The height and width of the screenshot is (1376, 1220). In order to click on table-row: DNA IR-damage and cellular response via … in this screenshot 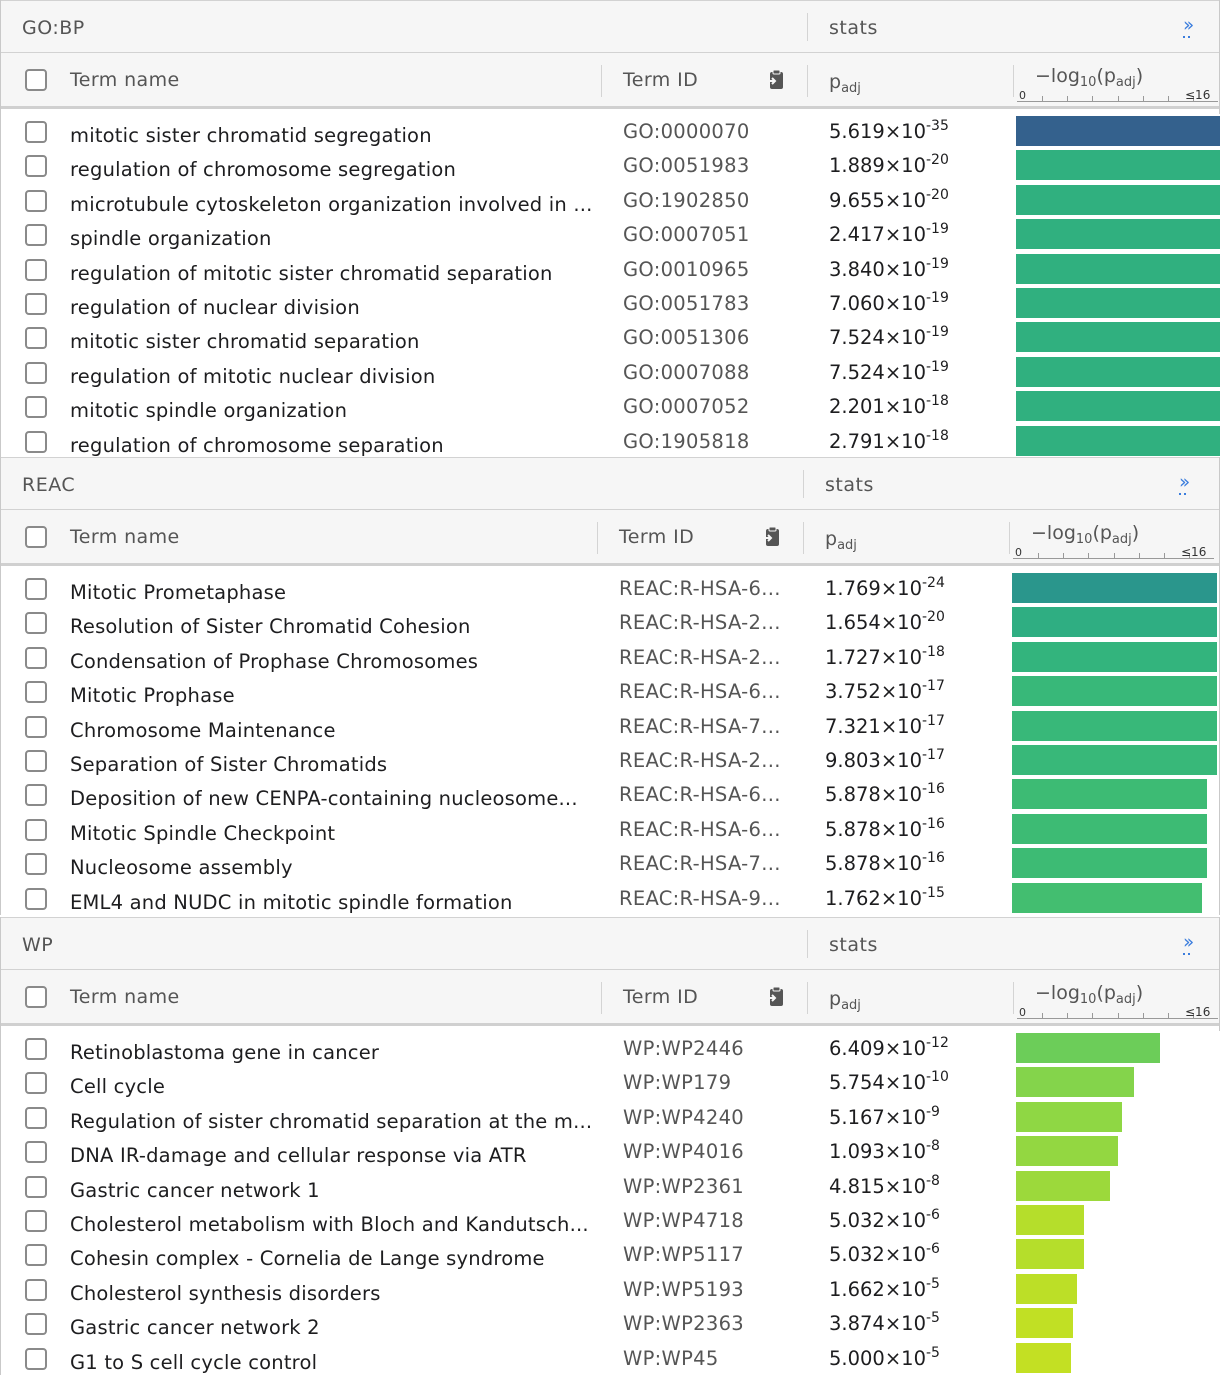, I will do `click(610, 1151)`.